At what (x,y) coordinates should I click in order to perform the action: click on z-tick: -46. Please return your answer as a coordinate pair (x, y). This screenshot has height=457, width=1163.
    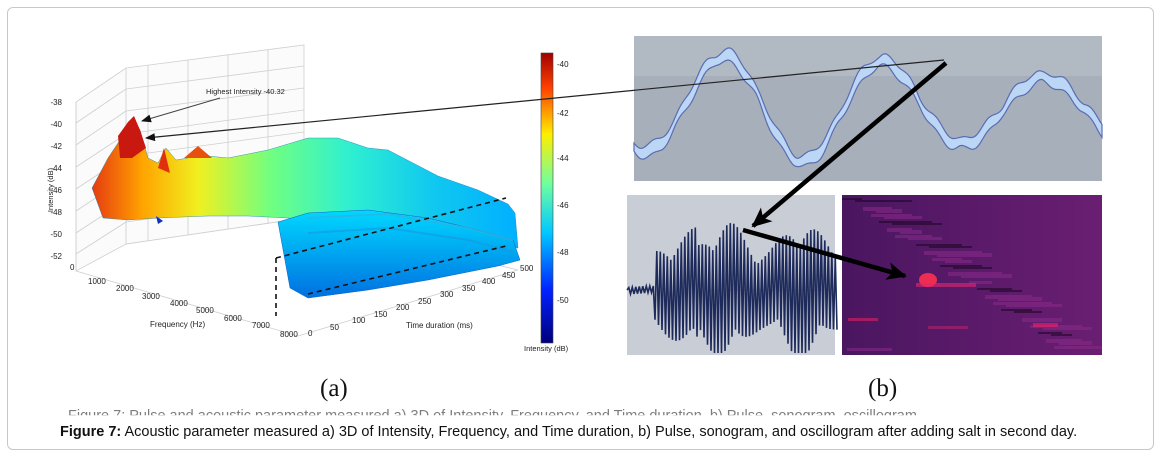
    Looking at the image, I should click on (56, 190).